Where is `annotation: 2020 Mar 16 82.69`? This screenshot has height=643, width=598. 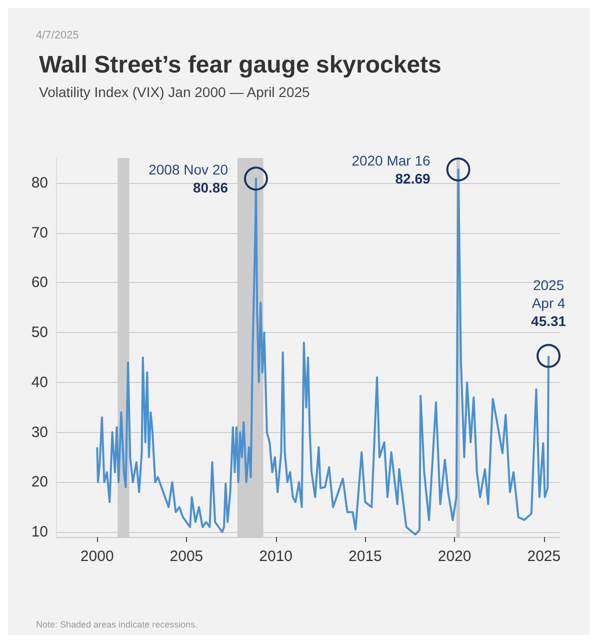
annotation: 2020 Mar 16 82.69 is located at coordinates (391, 169).